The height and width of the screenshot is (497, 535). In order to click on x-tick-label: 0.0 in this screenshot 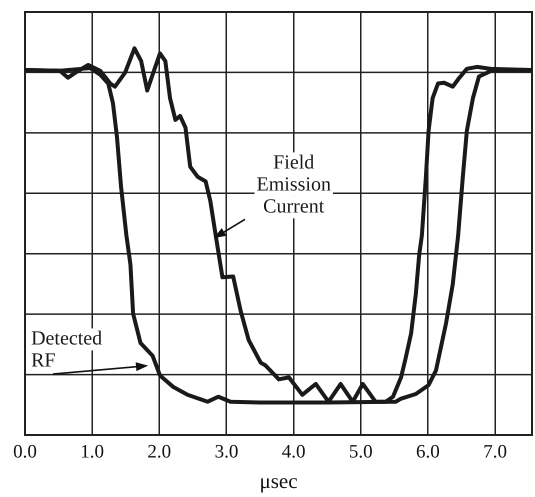, I will do `click(25, 451)`.